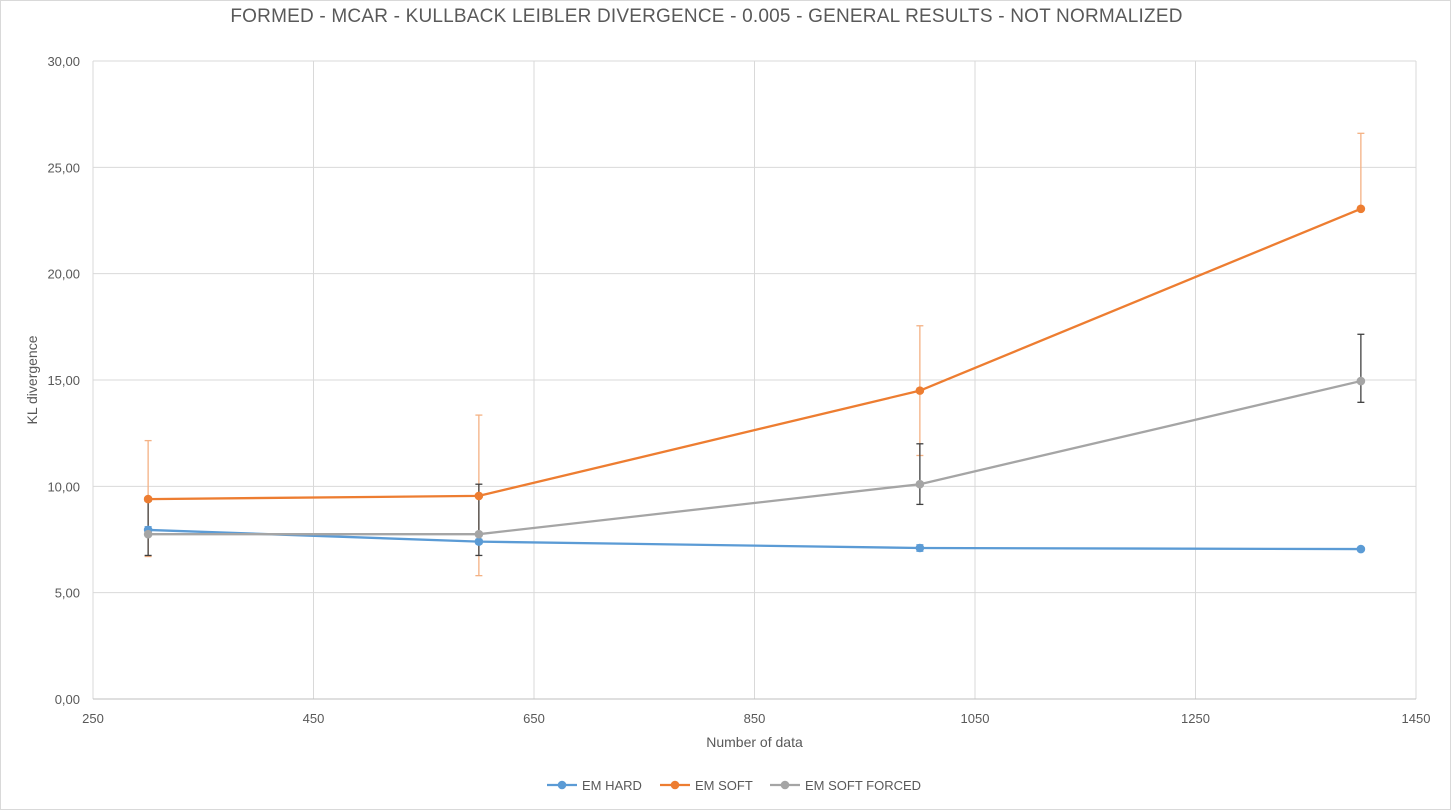 The image size is (1451, 810). What do you see at coordinates (724, 785) in the screenshot?
I see `legend-label: EM SOFT` at bounding box center [724, 785].